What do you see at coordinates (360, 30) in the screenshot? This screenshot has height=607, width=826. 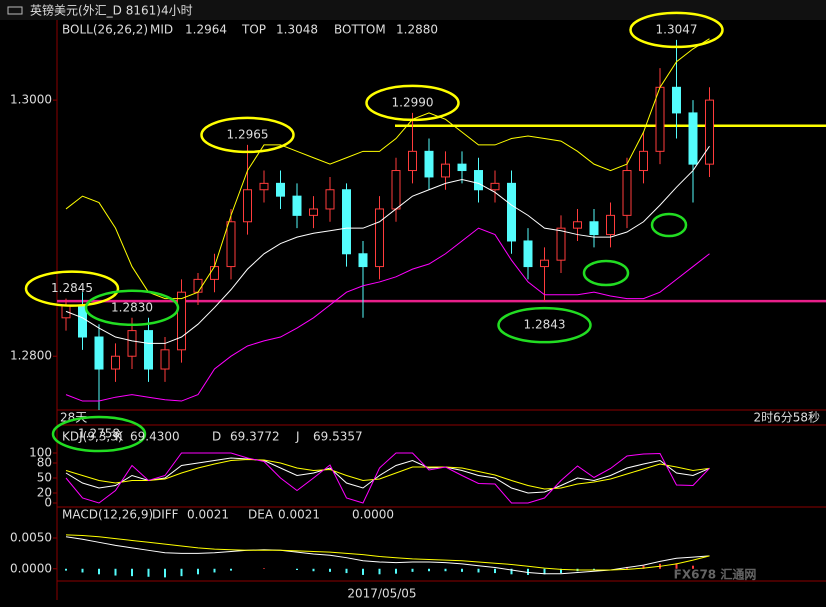 I see `readout-name: BOTTOM` at bounding box center [360, 30].